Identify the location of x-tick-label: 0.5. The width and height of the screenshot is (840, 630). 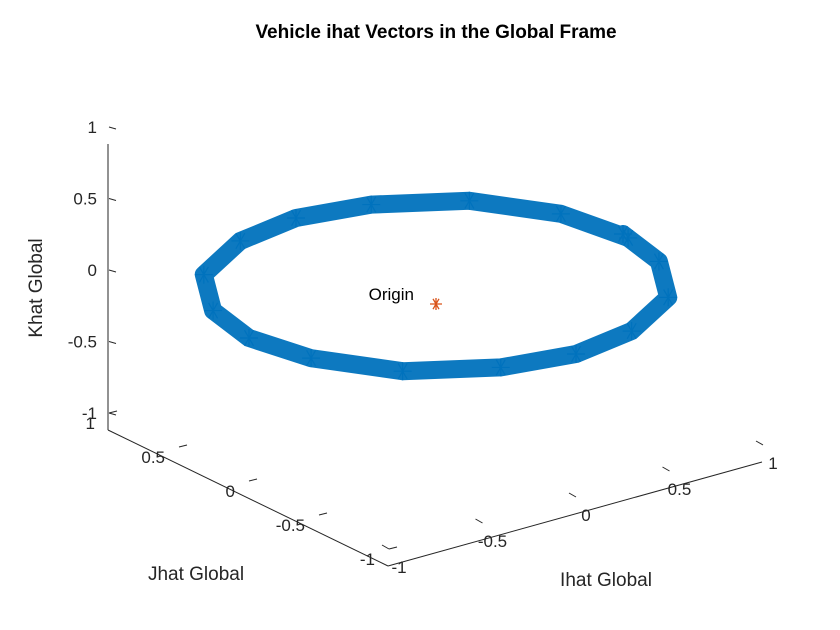
(680, 489).